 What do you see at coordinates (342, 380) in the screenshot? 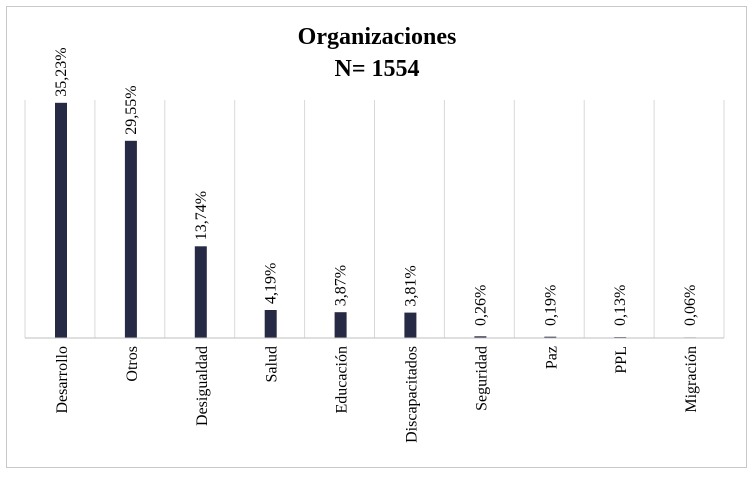
I see `x-tick-label: Educación` at bounding box center [342, 380].